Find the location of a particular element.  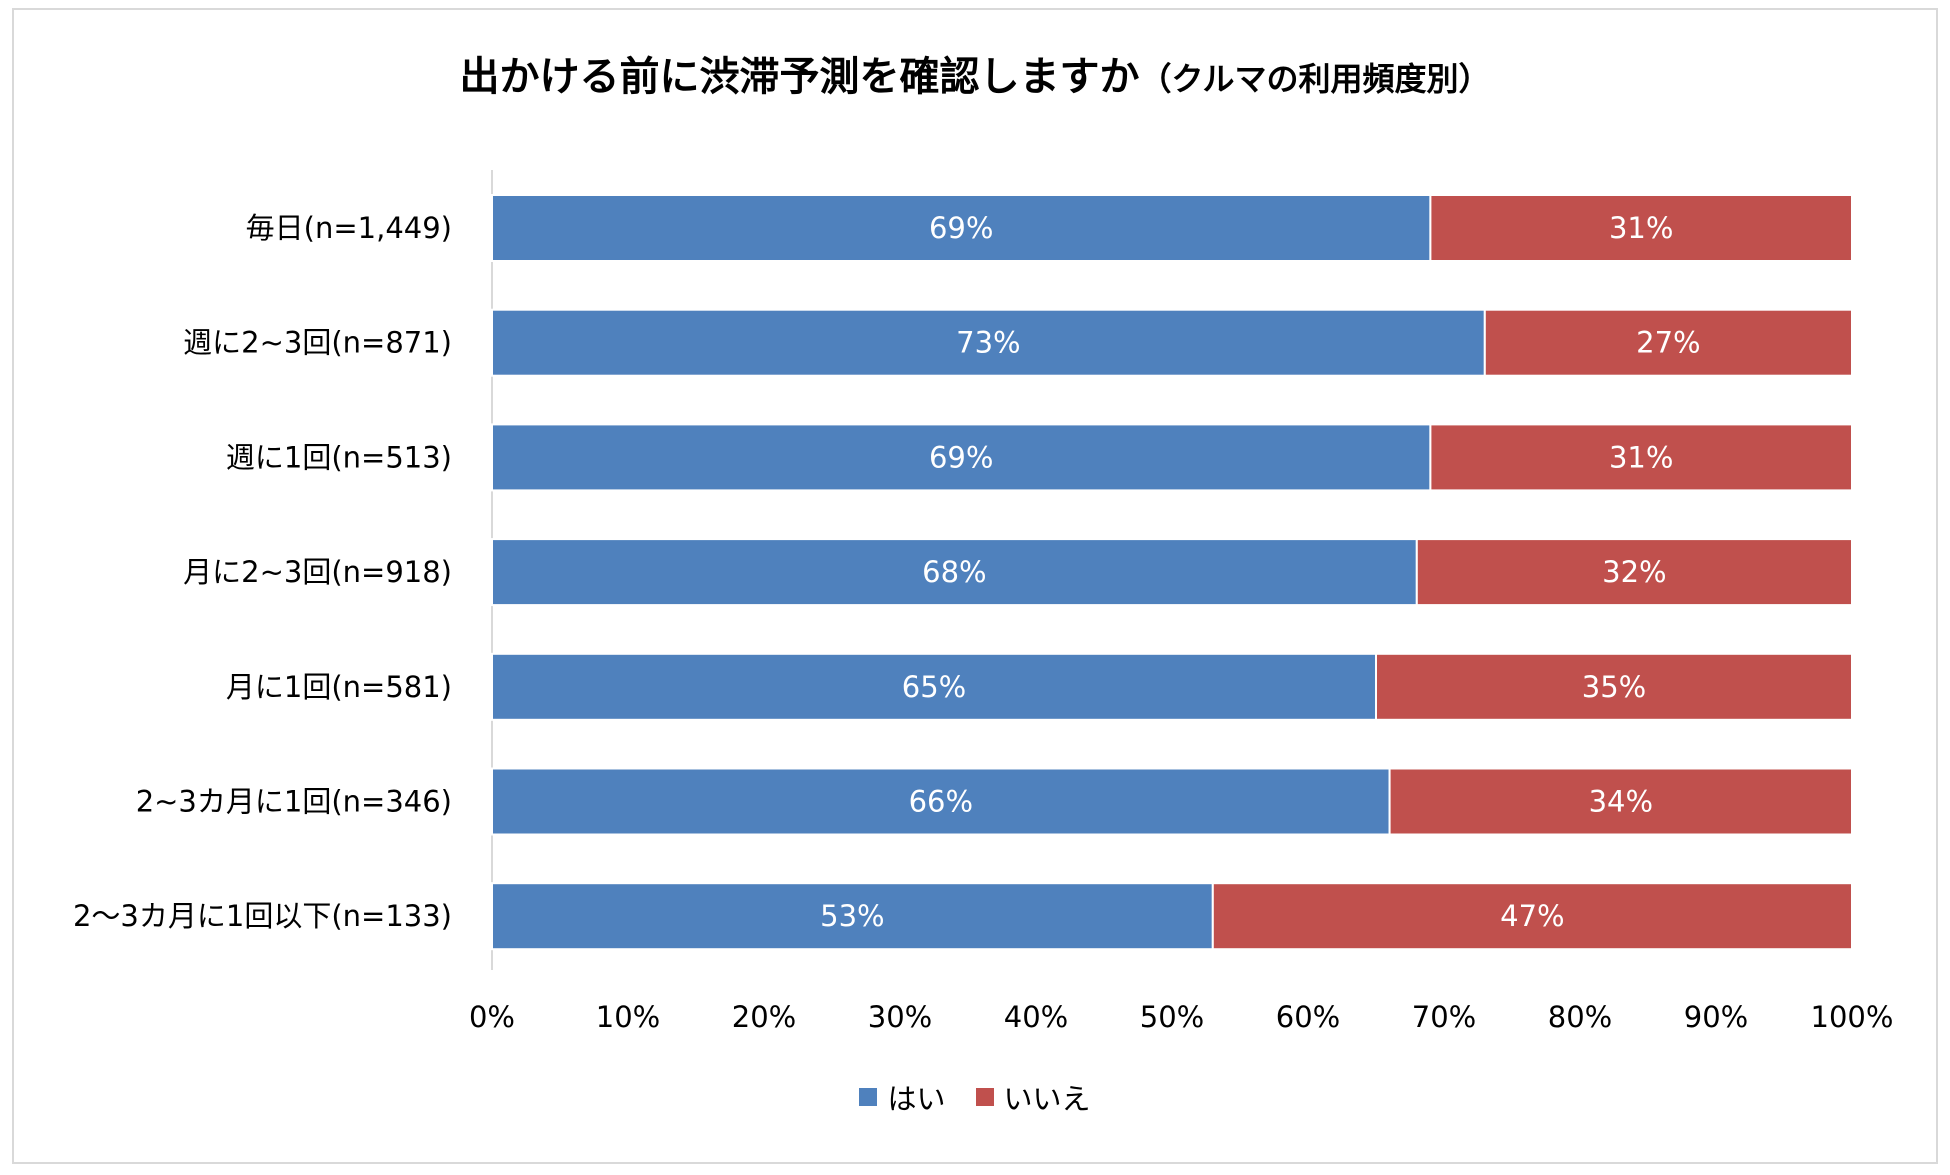

category-label: 週に2~3回(n=871) is located at coordinates (317, 343).